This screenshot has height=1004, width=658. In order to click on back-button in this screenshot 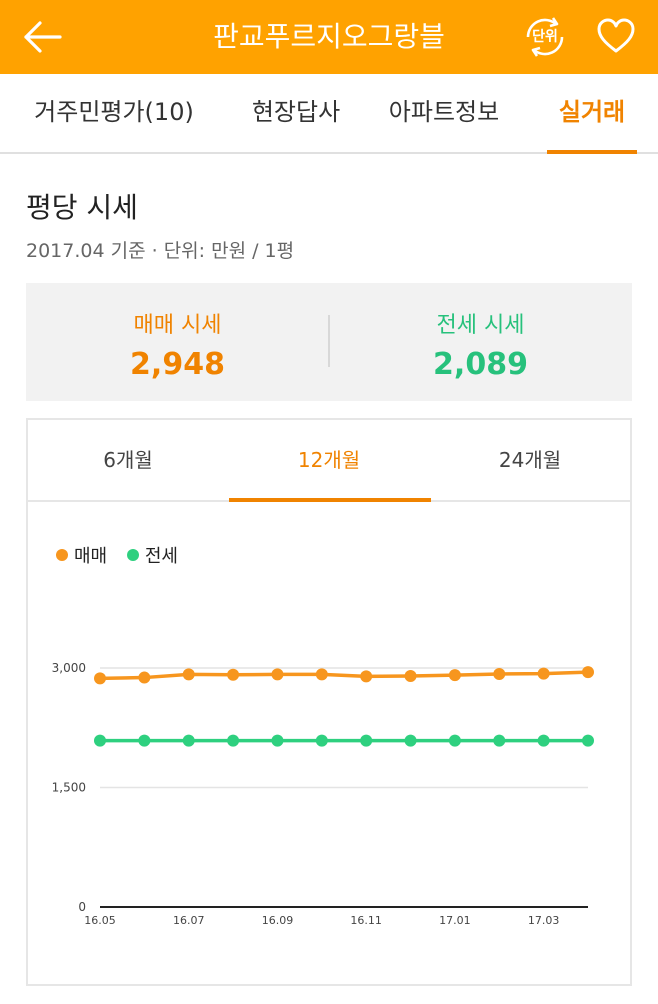, I will do `click(43, 37)`.